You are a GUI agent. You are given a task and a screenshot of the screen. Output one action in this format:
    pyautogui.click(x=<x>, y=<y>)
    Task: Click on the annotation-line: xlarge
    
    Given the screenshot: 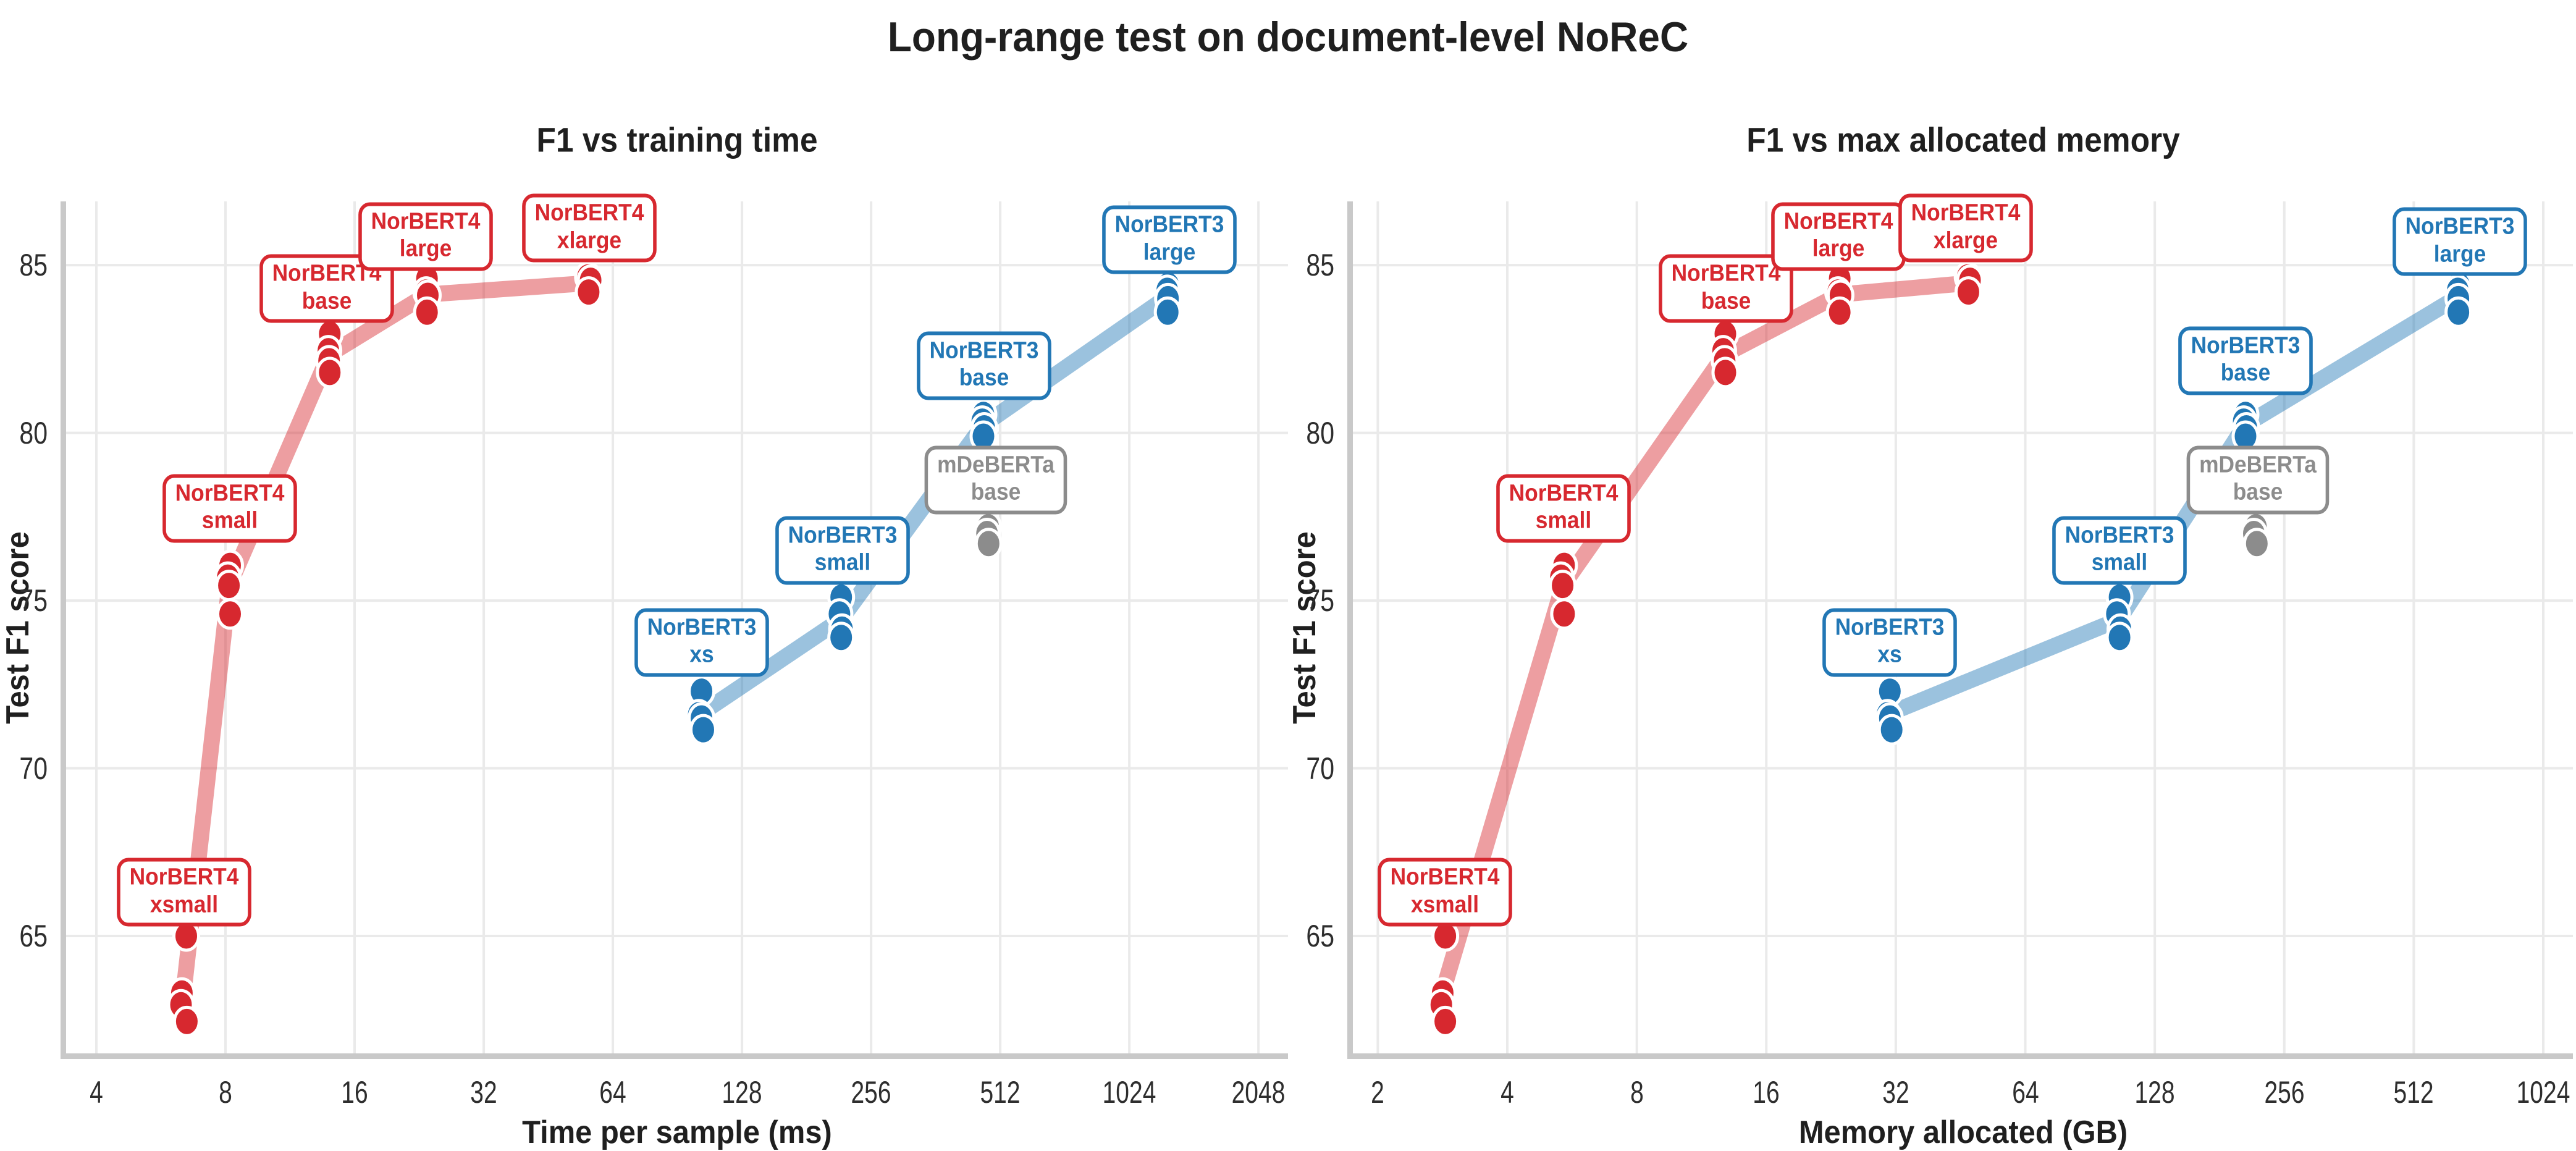 What is the action you would take?
    pyautogui.click(x=589, y=240)
    